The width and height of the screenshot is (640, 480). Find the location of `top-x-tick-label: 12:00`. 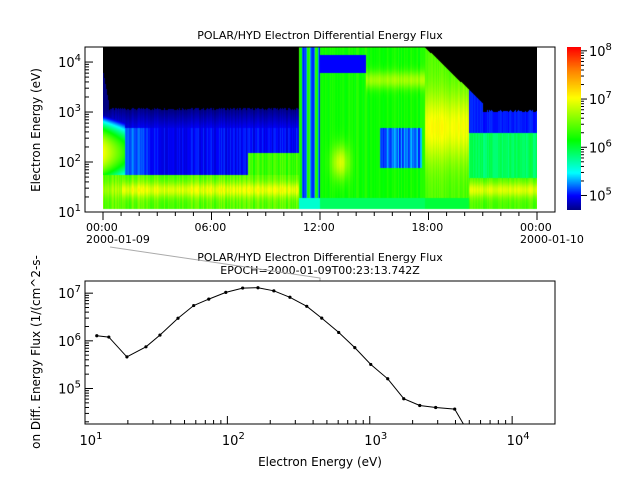

top-x-tick-label: 12:00 is located at coordinates (319, 227).